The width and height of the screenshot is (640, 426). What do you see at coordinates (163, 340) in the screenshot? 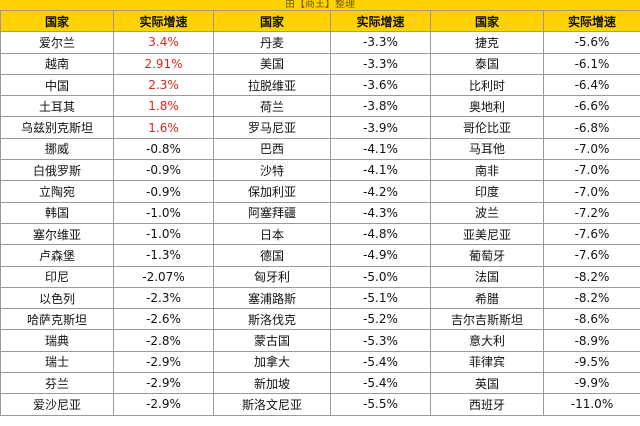
I see `growth-rate-cell: -2.8%` at bounding box center [163, 340].